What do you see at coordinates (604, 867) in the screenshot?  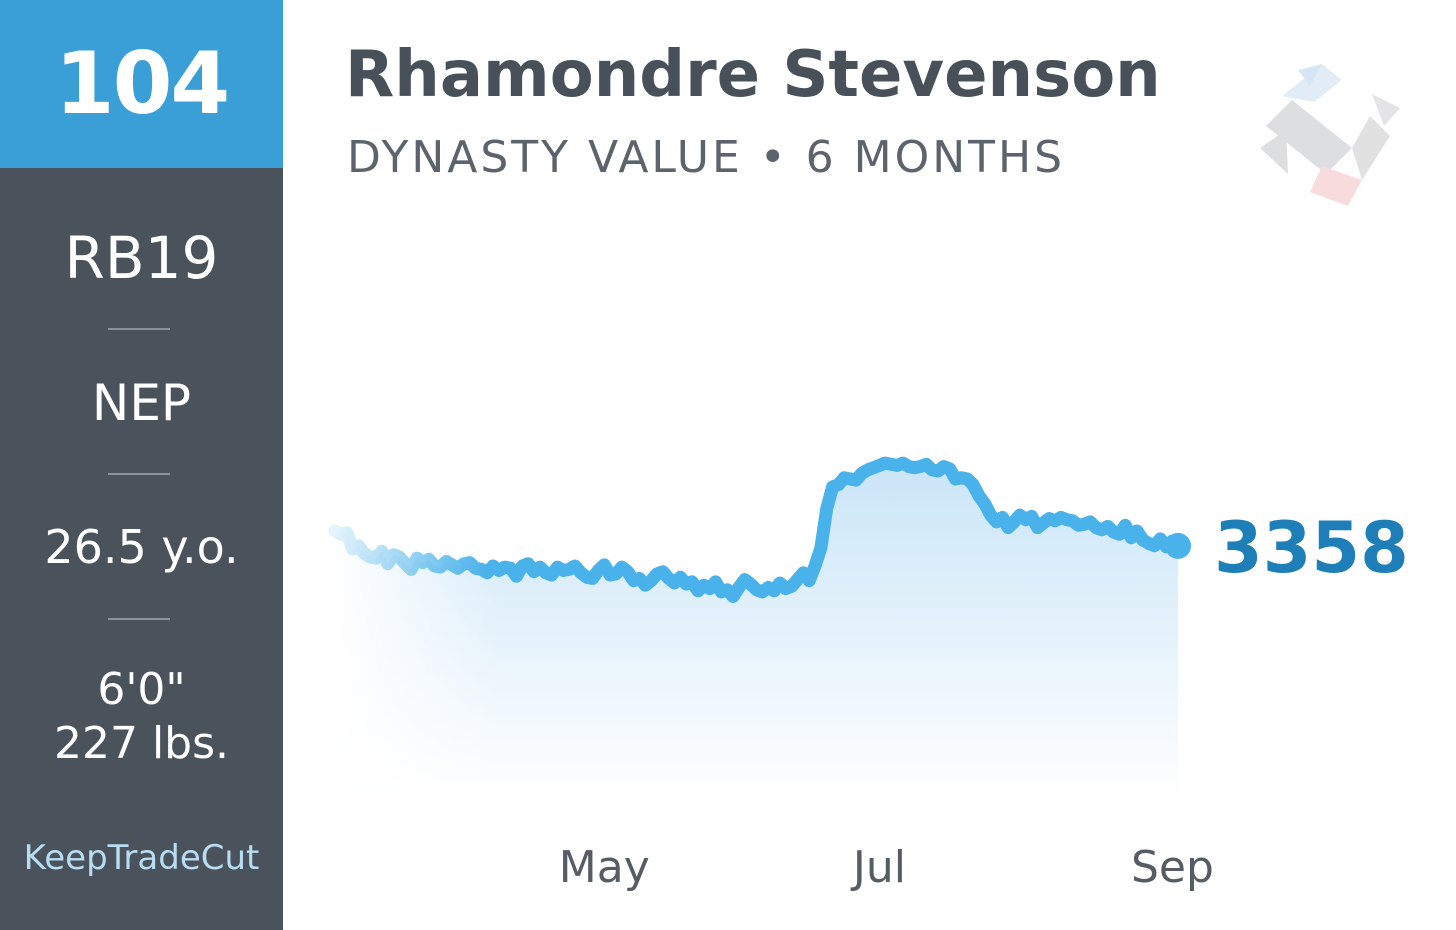 I see `x-tick-label: May` at bounding box center [604, 867].